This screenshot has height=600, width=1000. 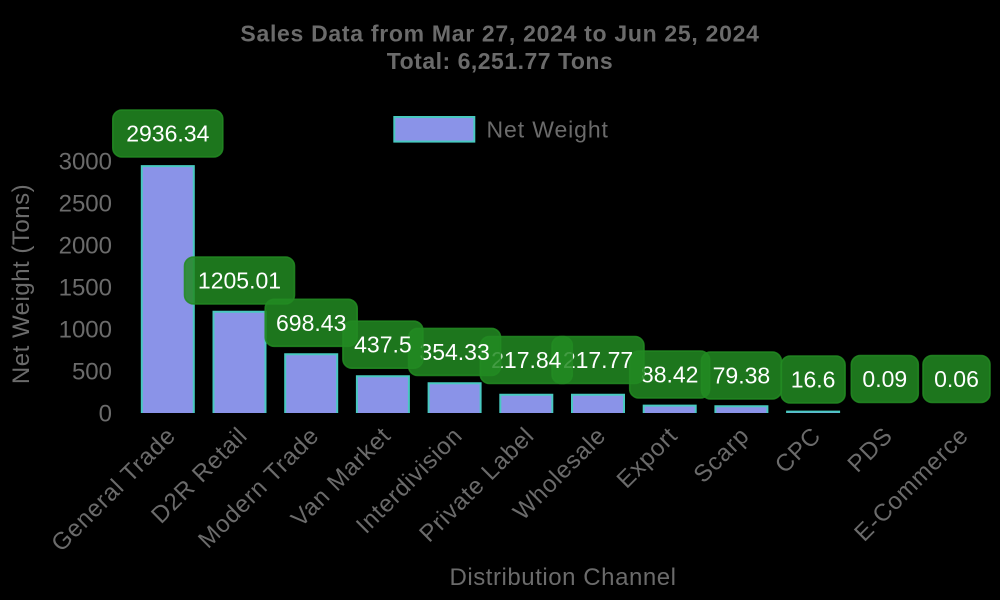 I want to click on svg-text: 0.09, so click(x=884, y=379).